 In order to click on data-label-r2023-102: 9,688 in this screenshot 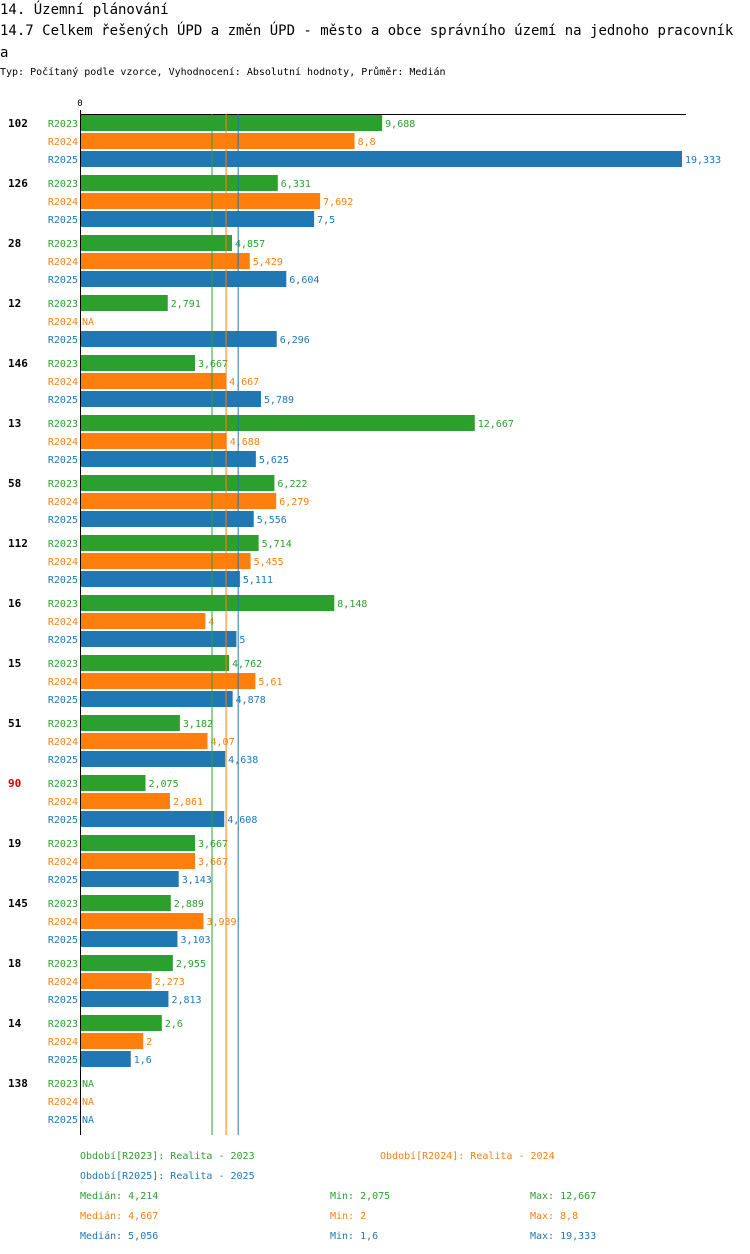, I will do `click(400, 124)`.